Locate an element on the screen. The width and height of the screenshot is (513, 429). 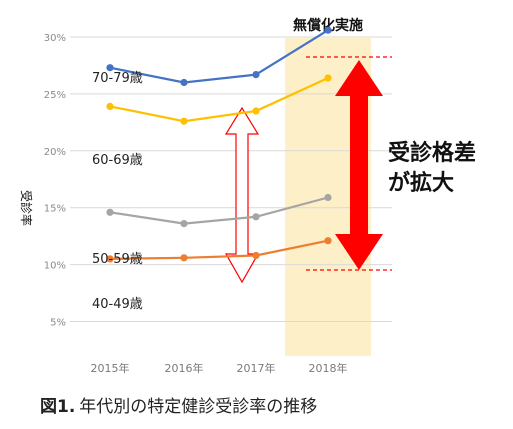
gap-2018-arrow is located at coordinates (359, 165).